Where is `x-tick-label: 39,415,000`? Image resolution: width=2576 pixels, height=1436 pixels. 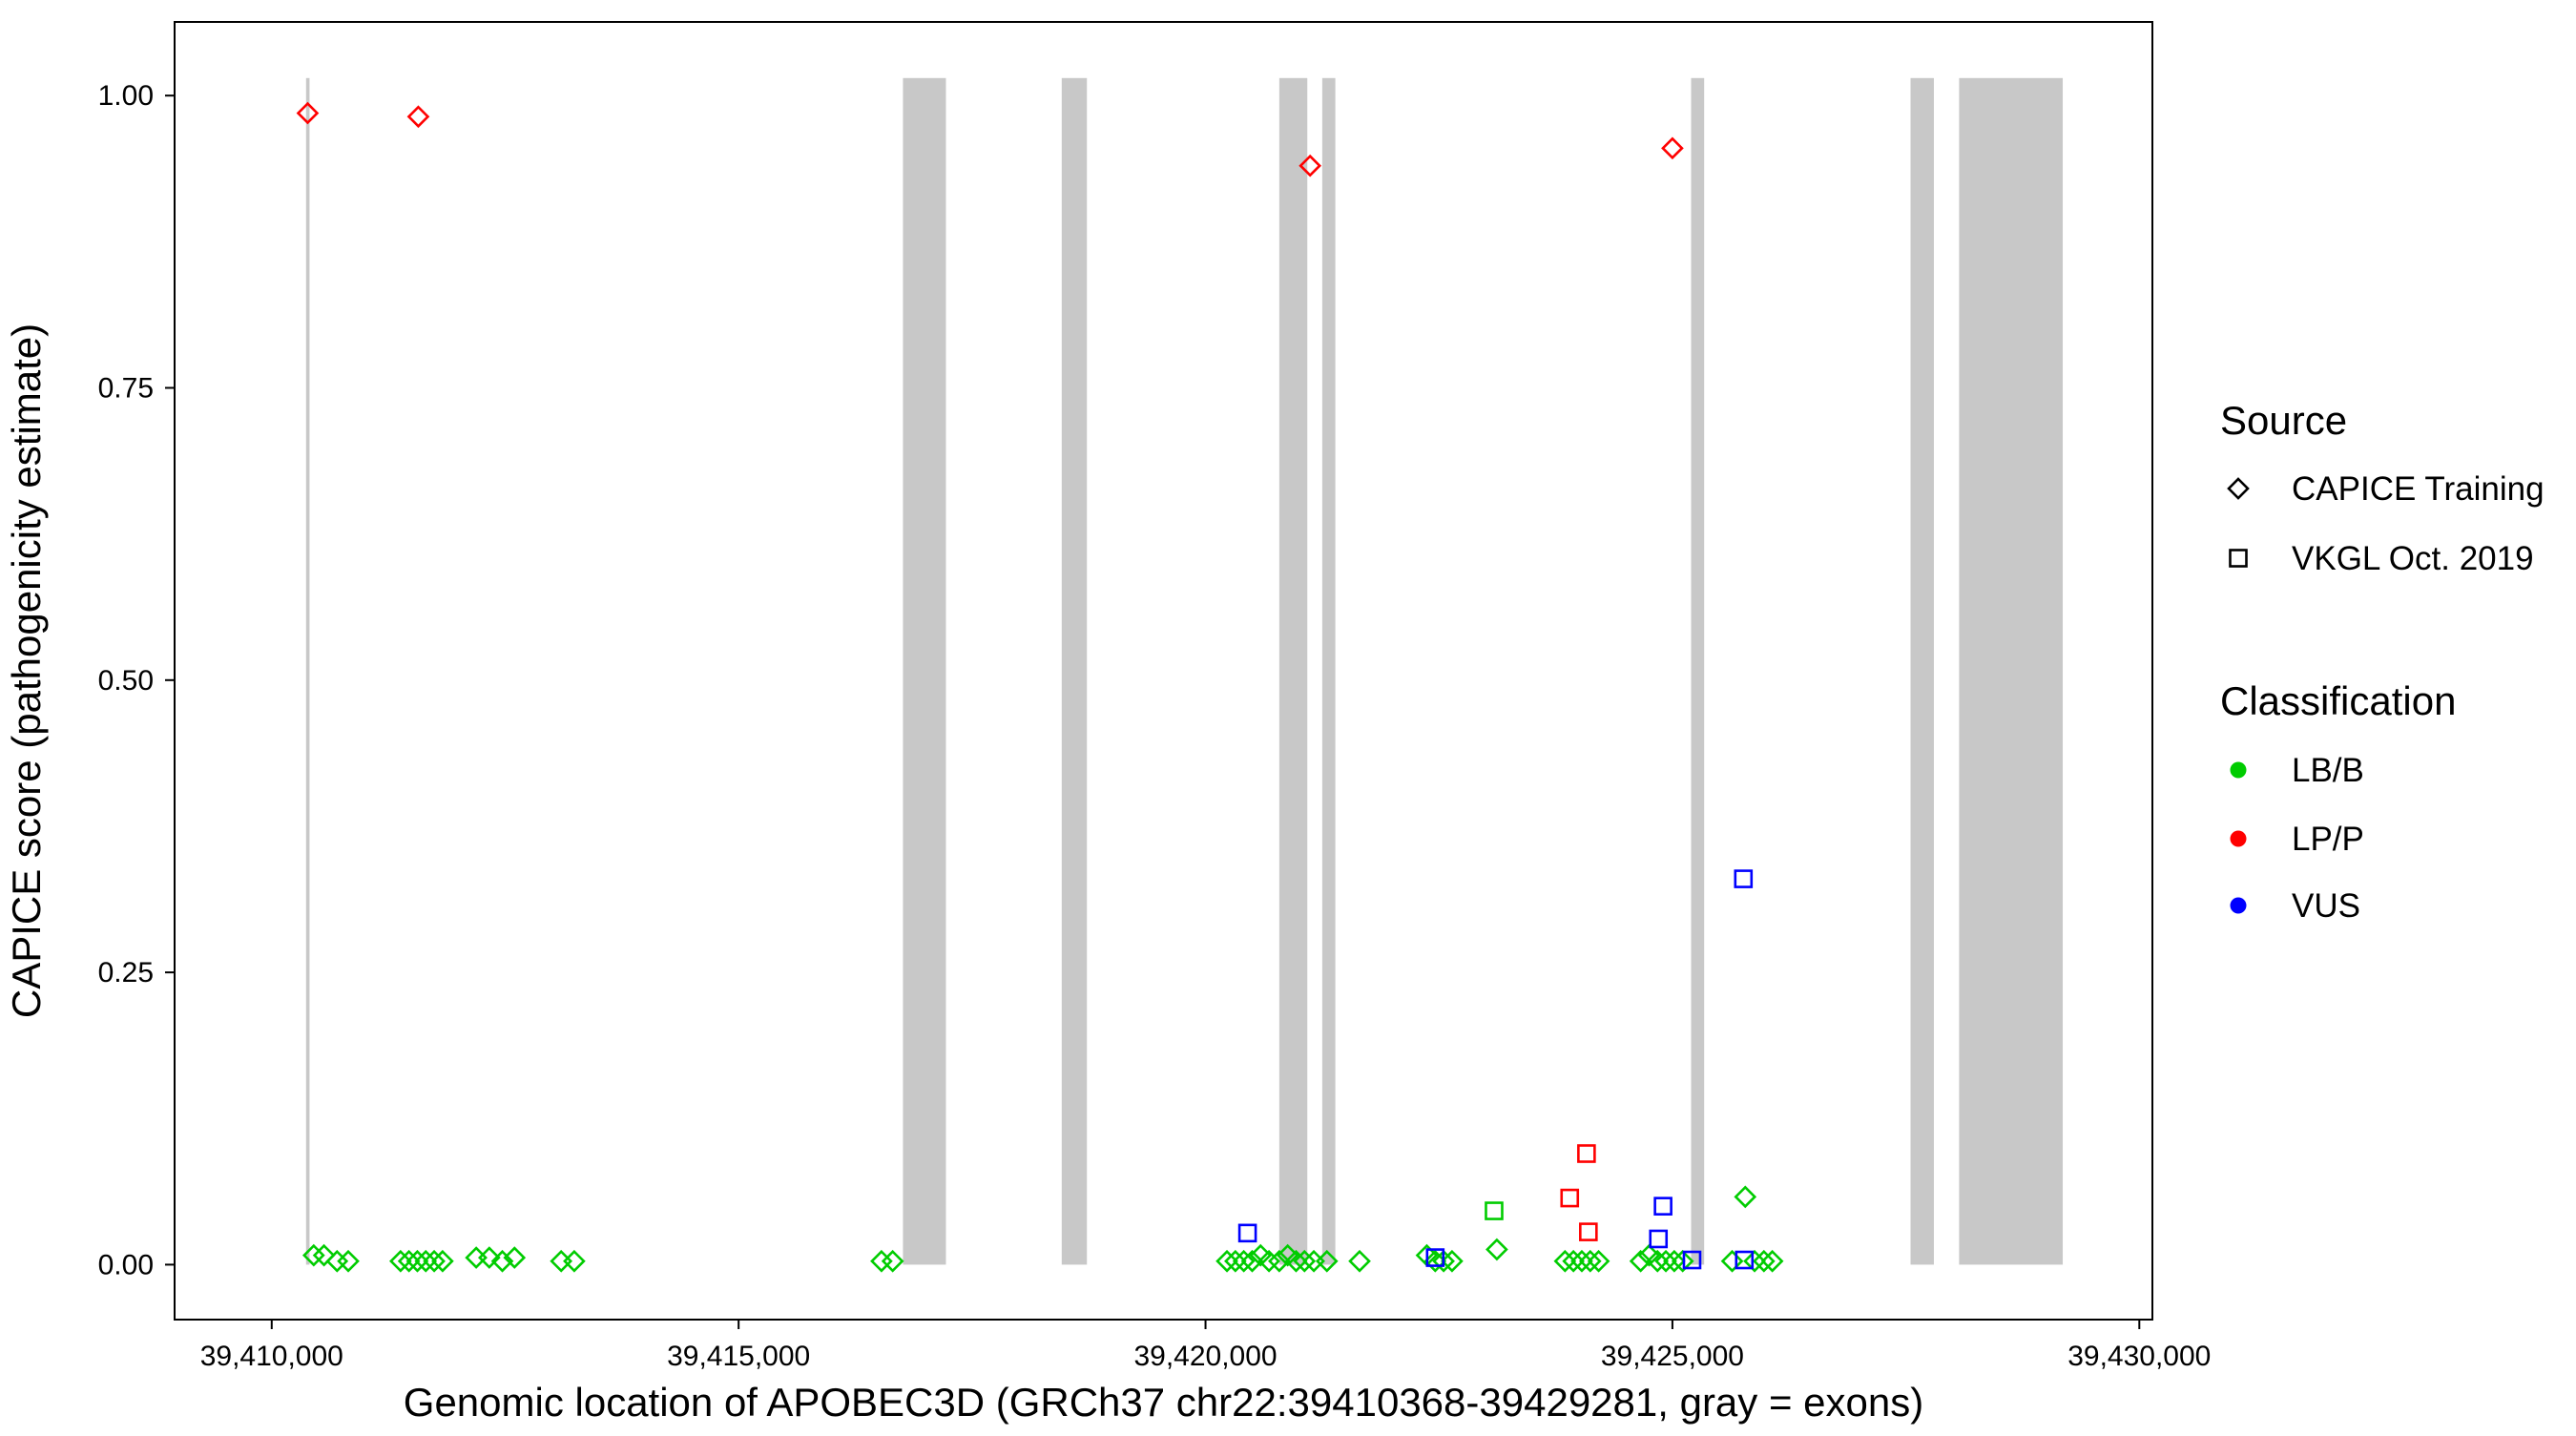 x-tick-label: 39,415,000 is located at coordinates (738, 1356).